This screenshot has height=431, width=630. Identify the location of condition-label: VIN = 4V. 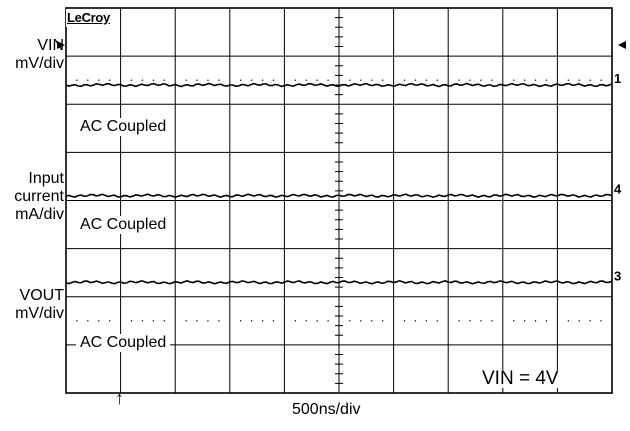
(520, 378).